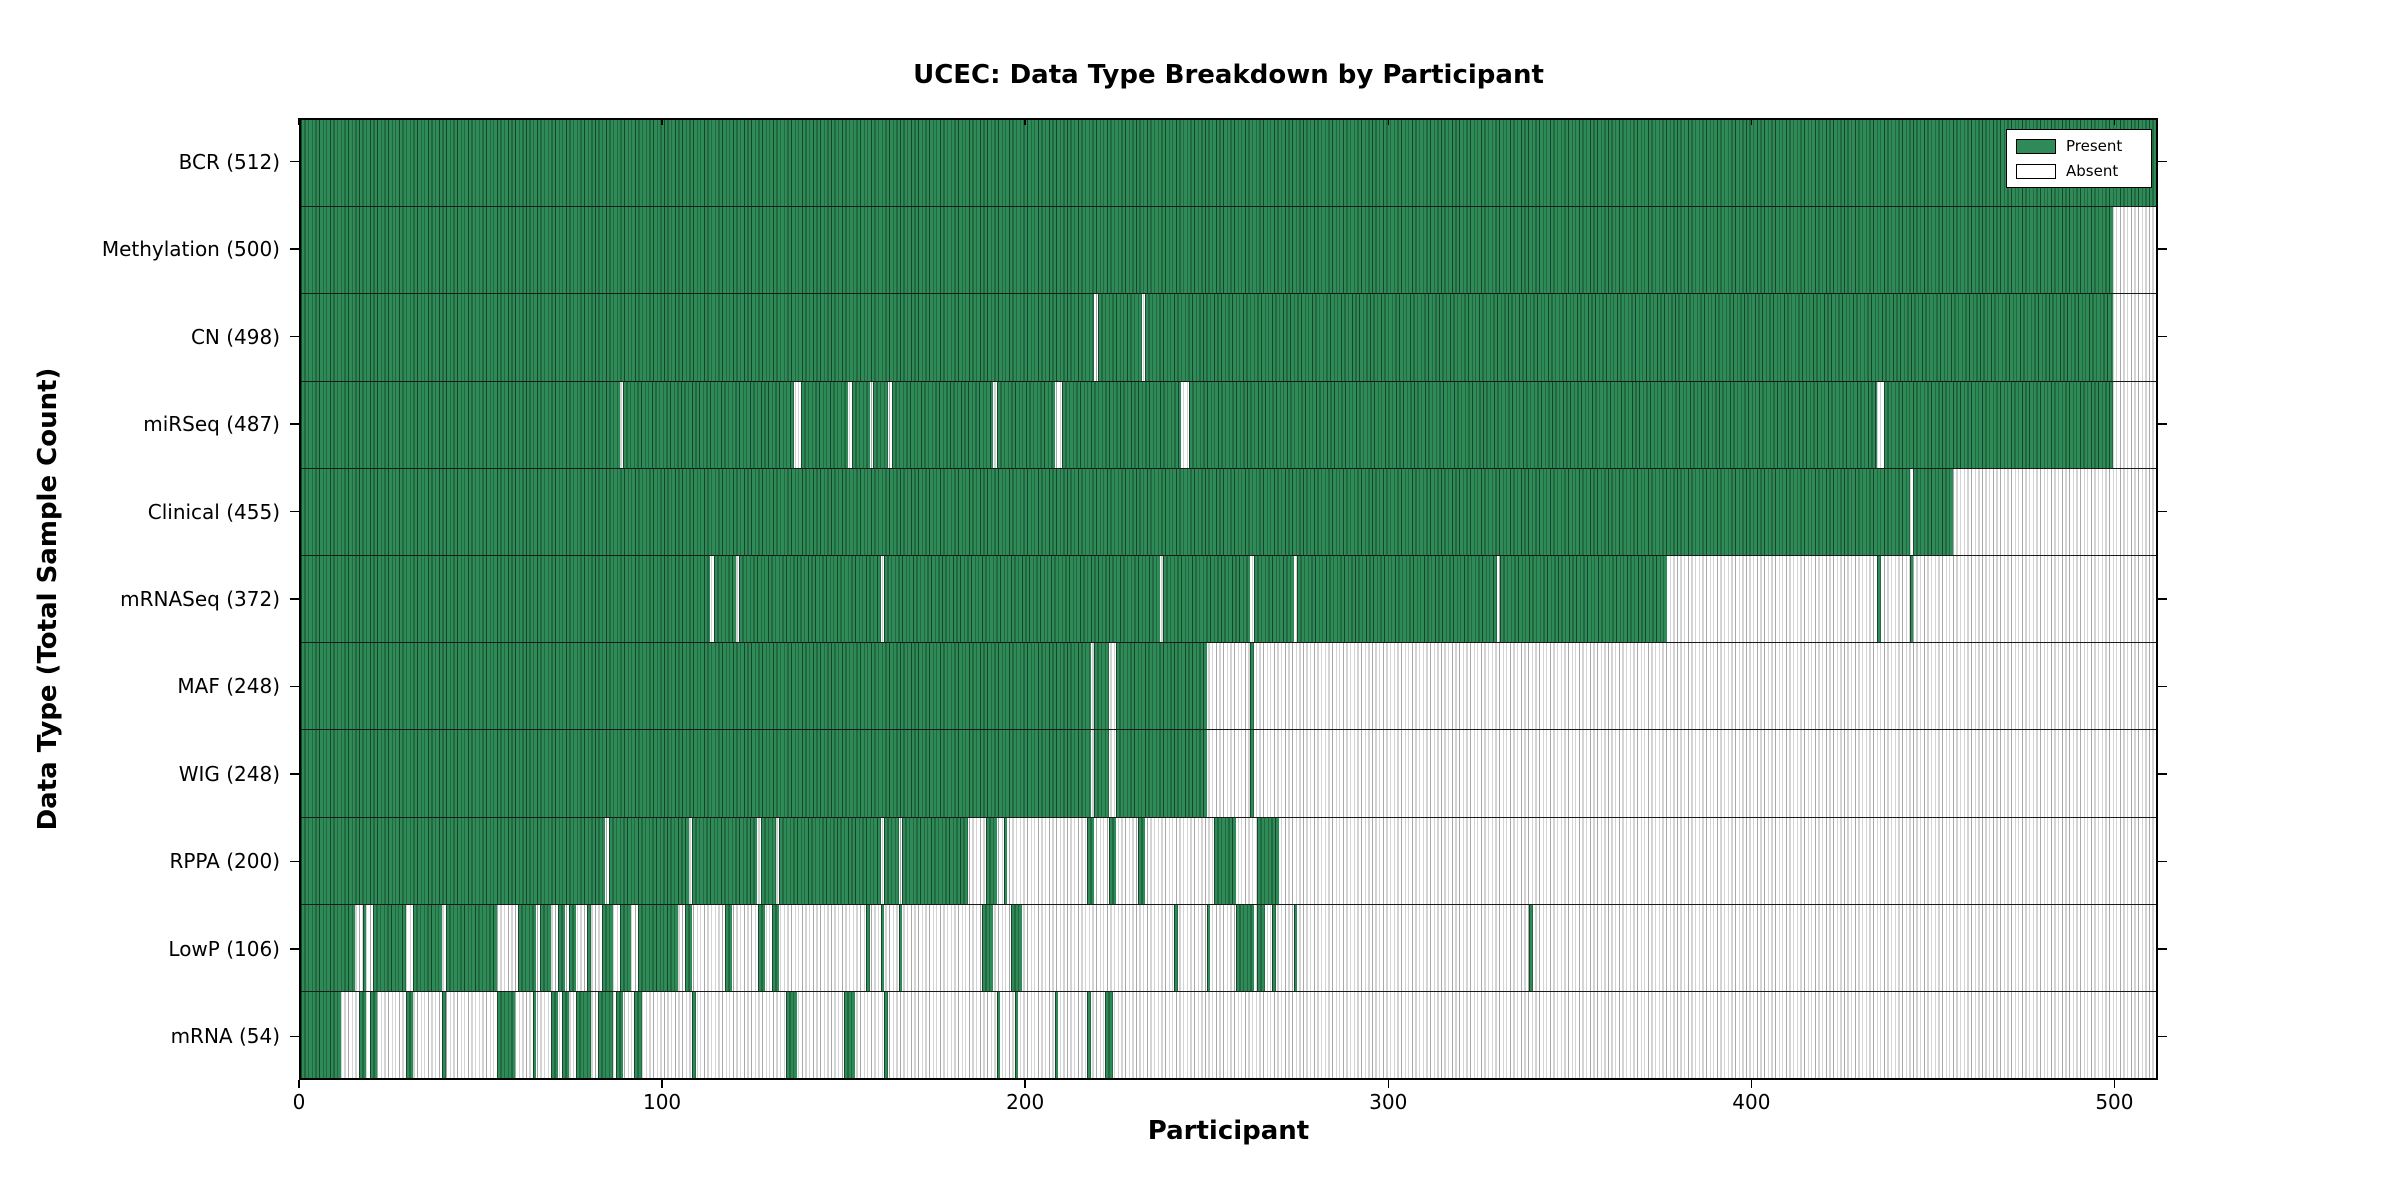 This screenshot has height=1200, width=2400. What do you see at coordinates (224, 948) in the screenshot?
I see `y-axis-label-lowp: LowP (106)` at bounding box center [224, 948].